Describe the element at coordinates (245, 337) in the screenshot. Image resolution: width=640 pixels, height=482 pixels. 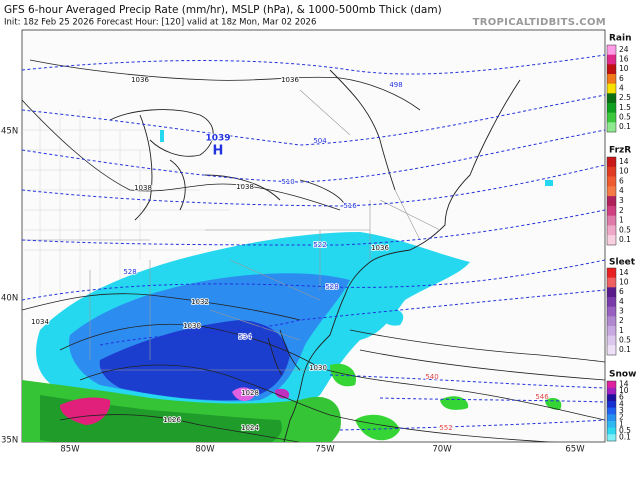
I see `contour-label: 534` at that location.